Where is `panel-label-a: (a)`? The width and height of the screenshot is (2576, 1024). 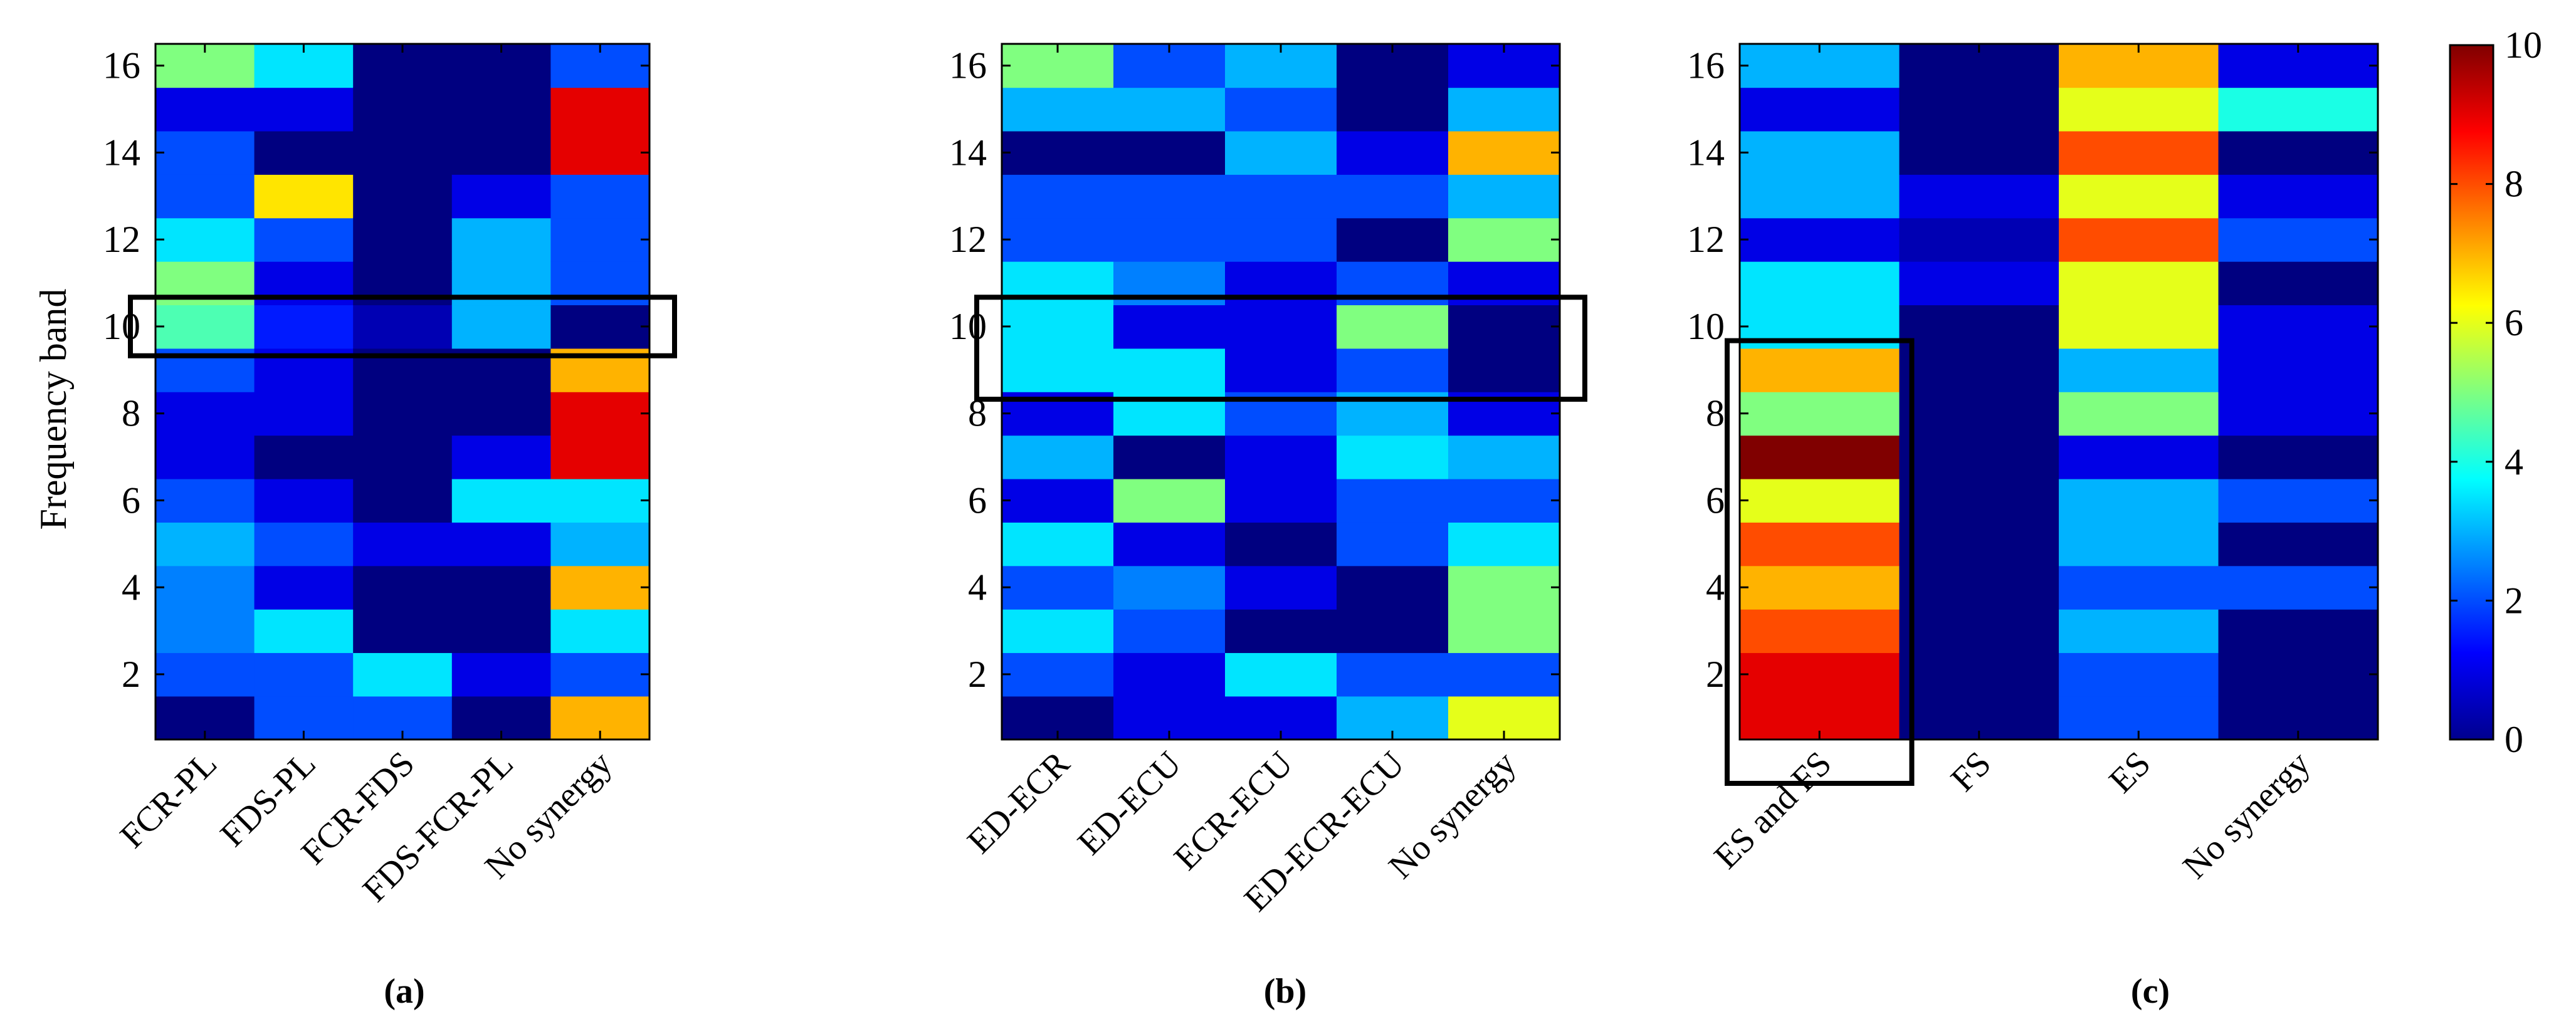 panel-label-a: (a) is located at coordinates (404, 991).